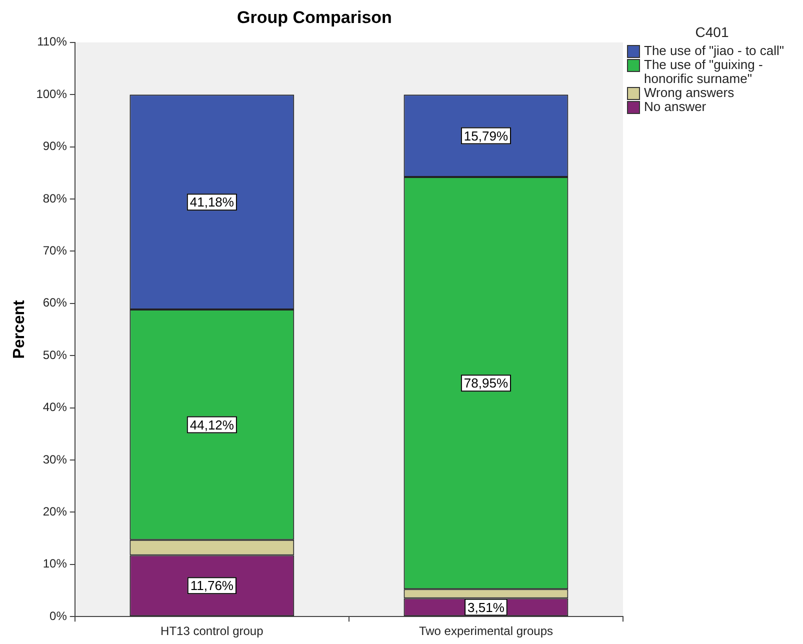 This screenshot has height=644, width=803. What do you see at coordinates (675, 106) in the screenshot?
I see `legend-label: No answer` at bounding box center [675, 106].